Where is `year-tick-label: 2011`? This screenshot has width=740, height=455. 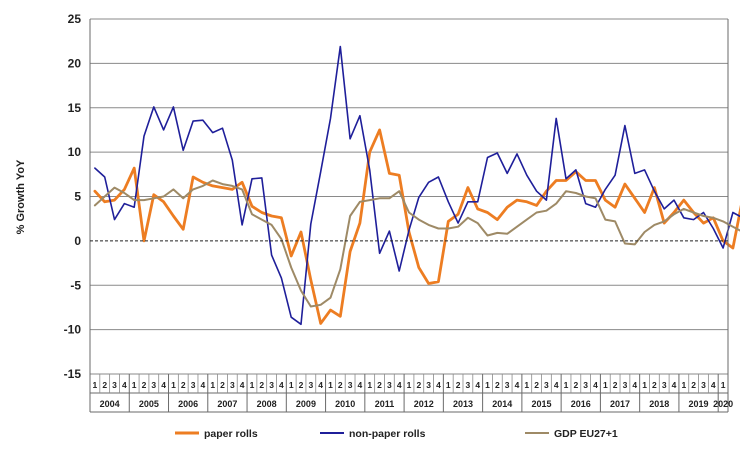
year-tick-label: 2011 is located at coordinates (385, 404).